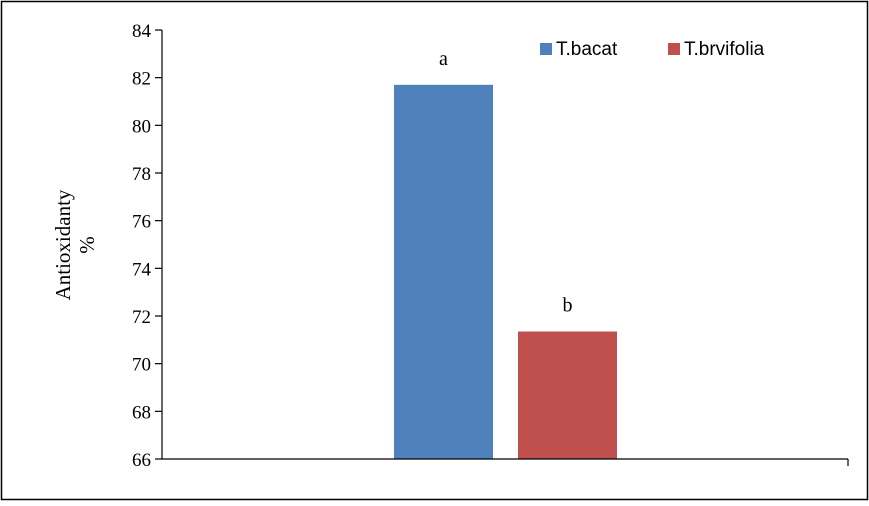  What do you see at coordinates (147, 246) in the screenshot?
I see `y-ticks: 66 68 70 72 74 76 78 80 82 84` at bounding box center [147, 246].